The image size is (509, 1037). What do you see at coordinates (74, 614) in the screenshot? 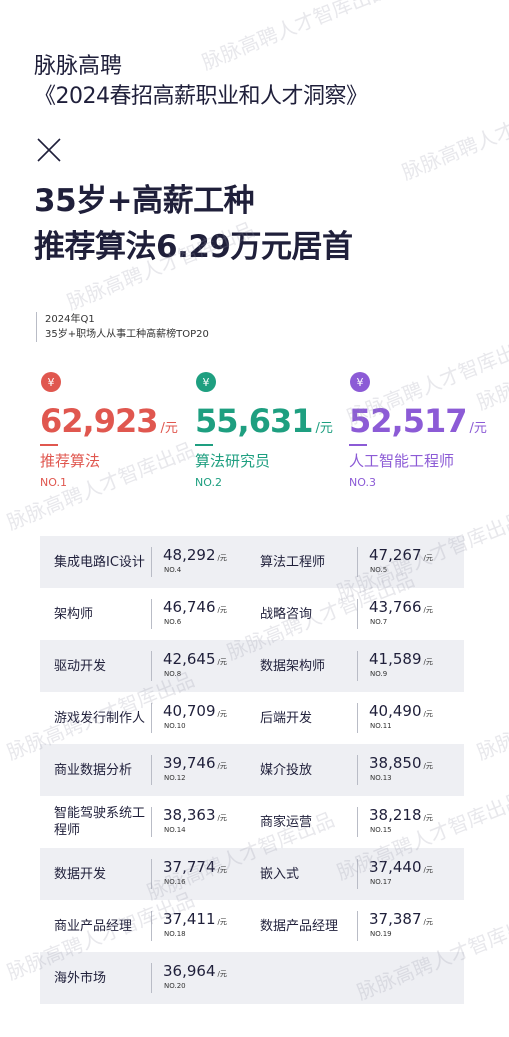
I see `job-name: 架构师` at bounding box center [74, 614].